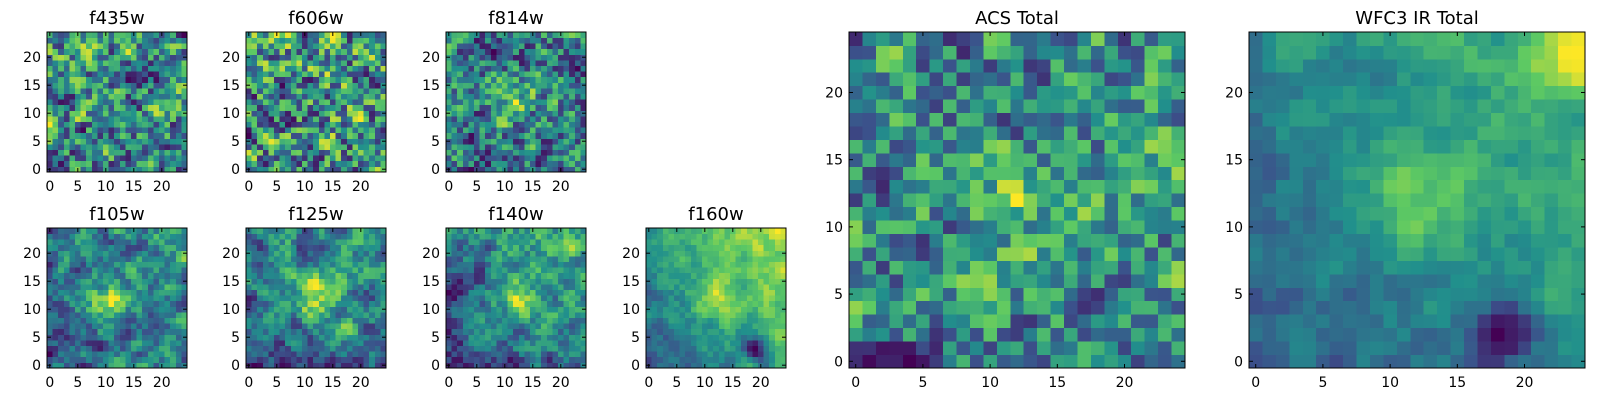 The height and width of the screenshot is (400, 1600). I want to click on x-tick-label: 20, so click(162, 383).